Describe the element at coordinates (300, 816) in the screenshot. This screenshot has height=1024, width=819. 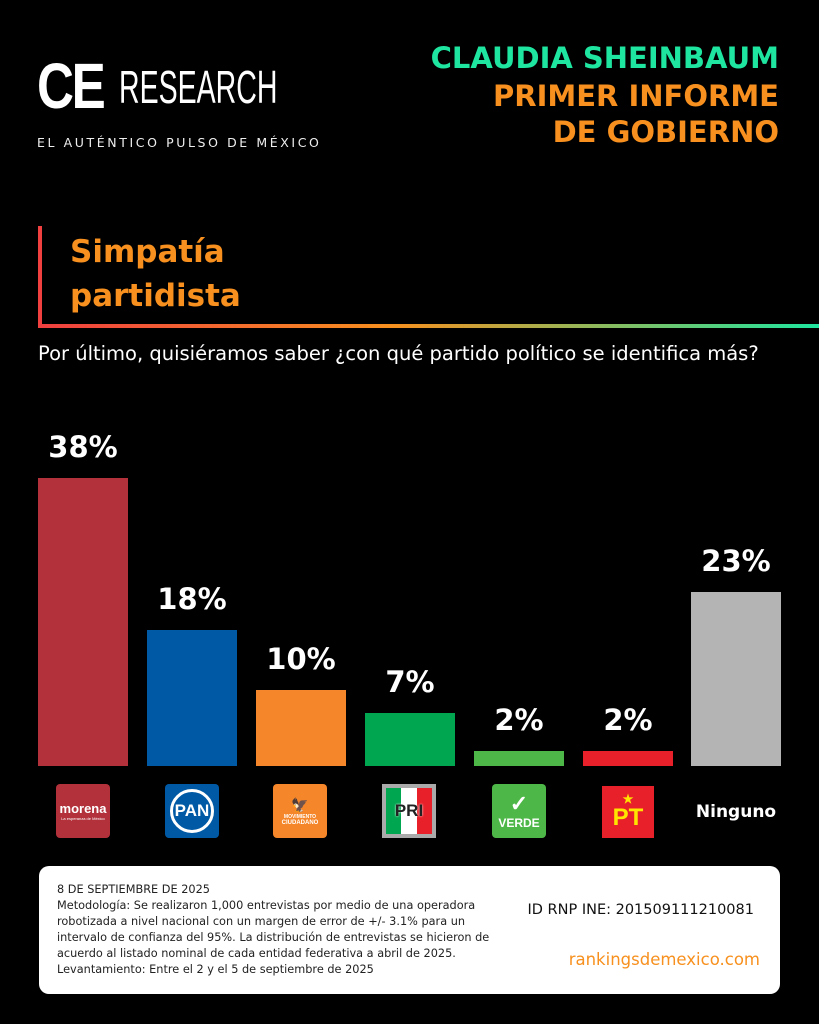
I see `mc-logo-text: MOVIMIENTO` at that location.